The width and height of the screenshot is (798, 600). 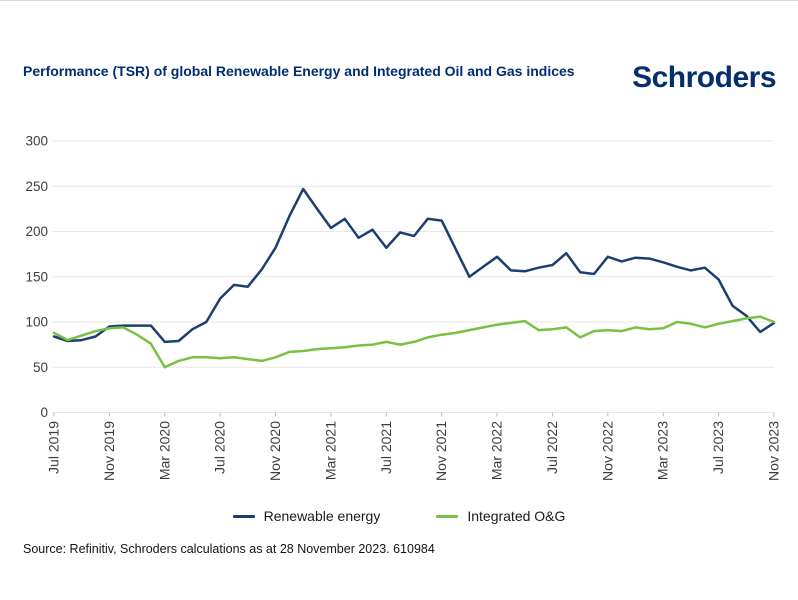 What do you see at coordinates (774, 451) in the screenshot?
I see `x-tick-label: Nov 2023` at bounding box center [774, 451].